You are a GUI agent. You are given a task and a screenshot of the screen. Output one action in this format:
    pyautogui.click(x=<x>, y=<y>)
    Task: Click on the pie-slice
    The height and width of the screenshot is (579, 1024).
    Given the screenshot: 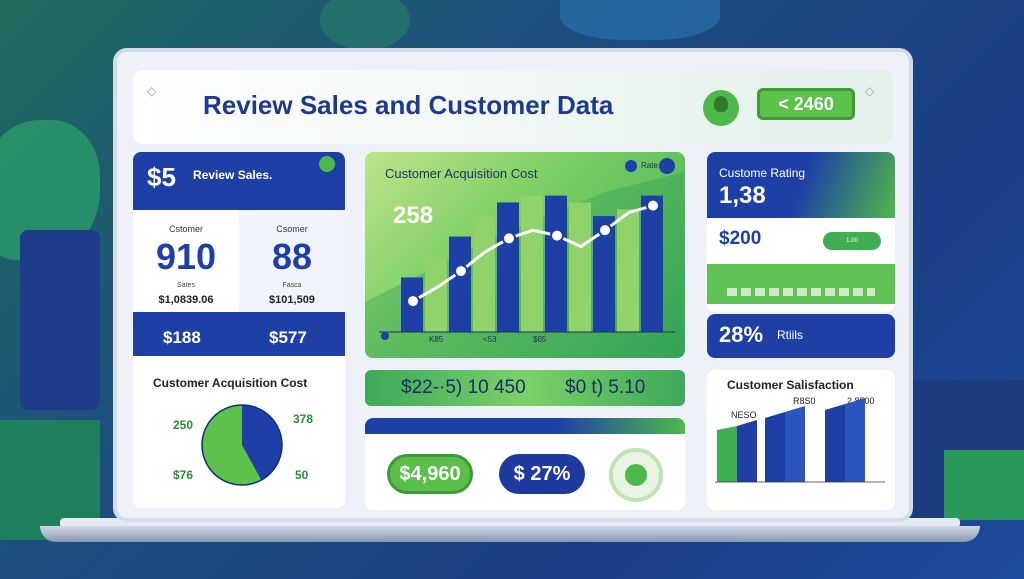 What is the action you would take?
    pyautogui.click(x=232, y=445)
    